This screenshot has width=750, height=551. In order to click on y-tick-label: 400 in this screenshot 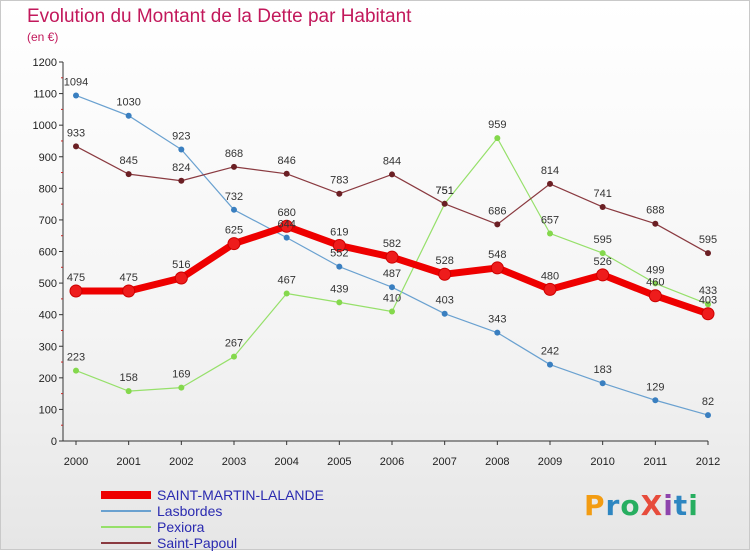, I will do `click(48, 316)`.